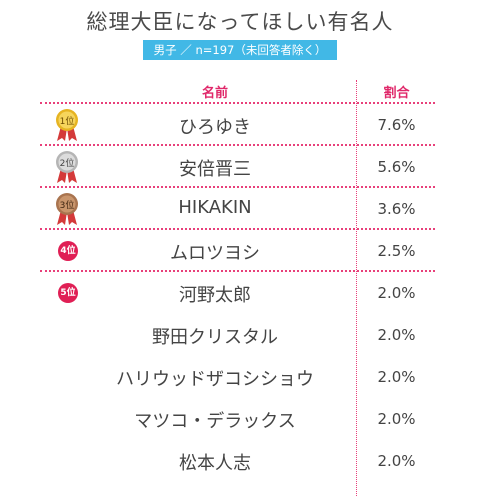  What do you see at coordinates (215, 295) in the screenshot?
I see `name-cell: 河野太郎` at bounding box center [215, 295].